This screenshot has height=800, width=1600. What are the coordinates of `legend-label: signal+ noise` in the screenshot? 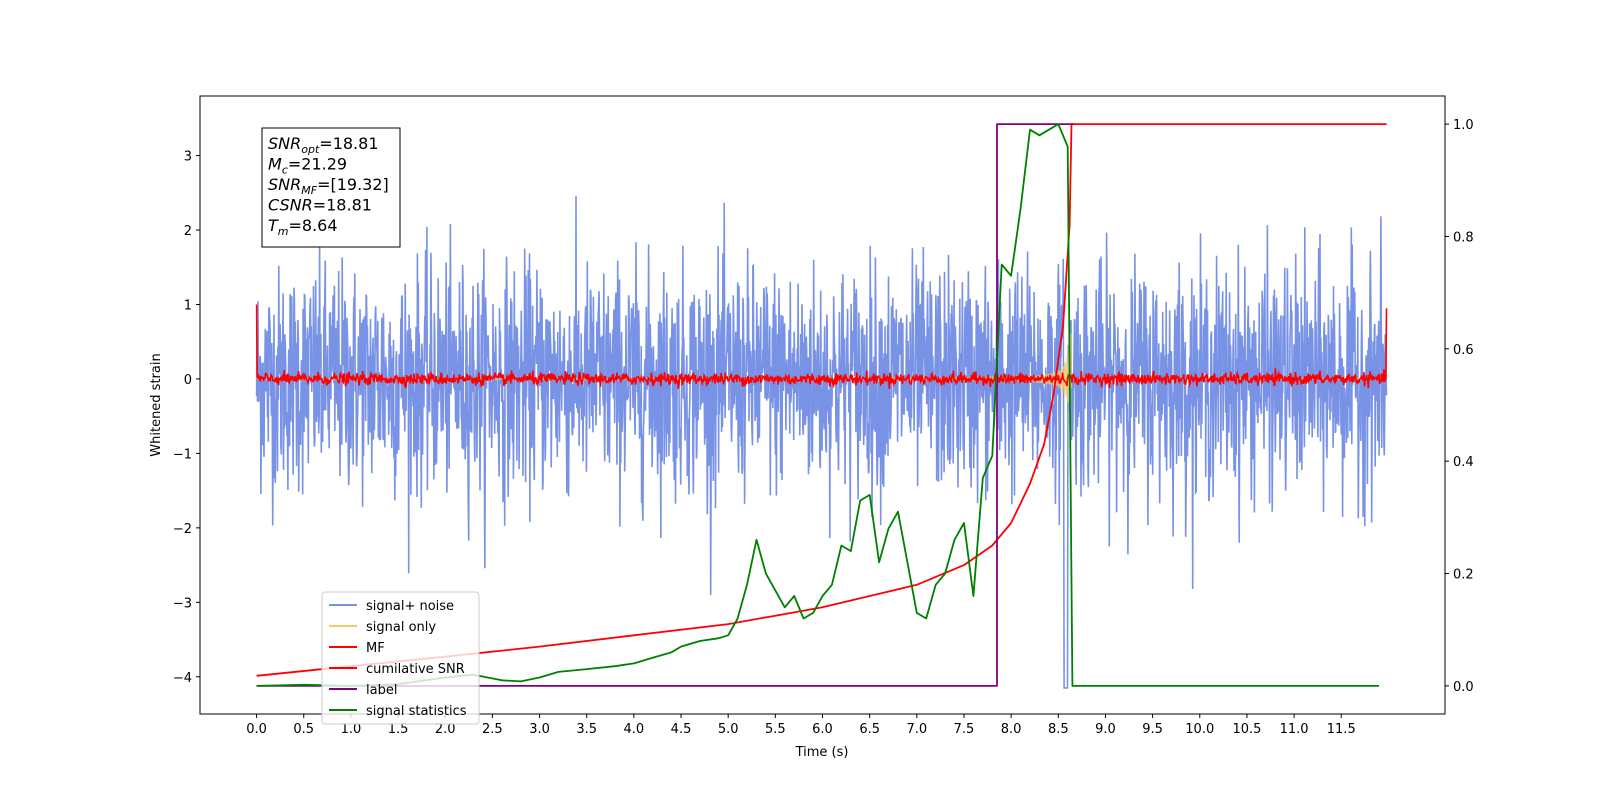 It's located at (410, 606).